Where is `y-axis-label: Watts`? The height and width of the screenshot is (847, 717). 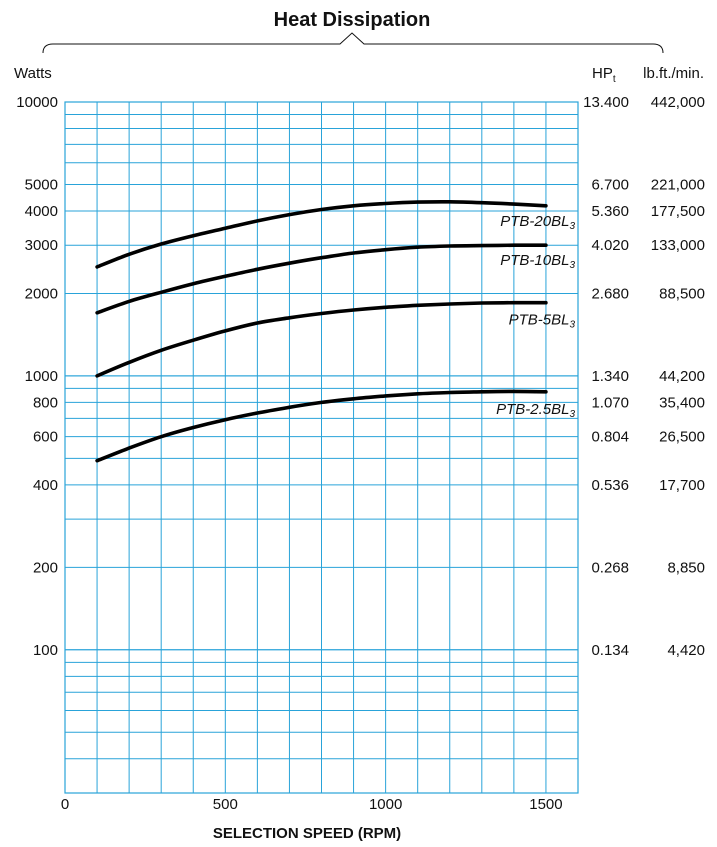
y-axis-label: Watts is located at coordinates (33, 73).